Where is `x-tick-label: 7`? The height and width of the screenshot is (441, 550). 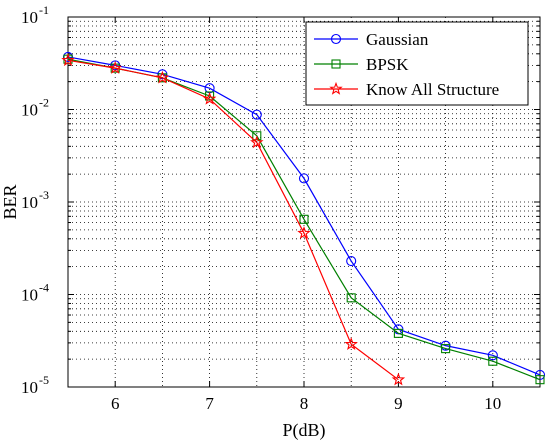 x-tick-label: 7 is located at coordinates (209, 403).